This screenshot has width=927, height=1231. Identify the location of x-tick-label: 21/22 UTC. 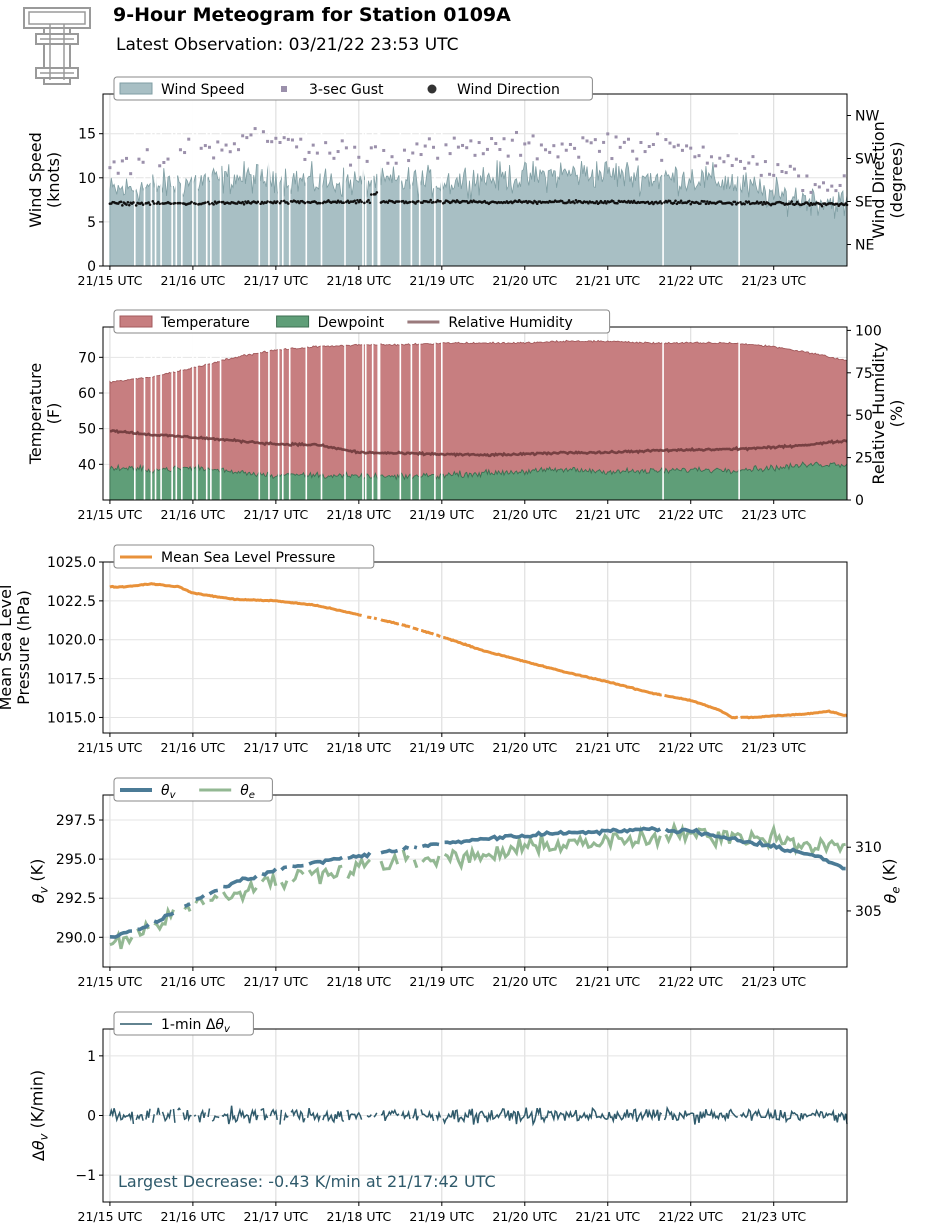
(690, 747).